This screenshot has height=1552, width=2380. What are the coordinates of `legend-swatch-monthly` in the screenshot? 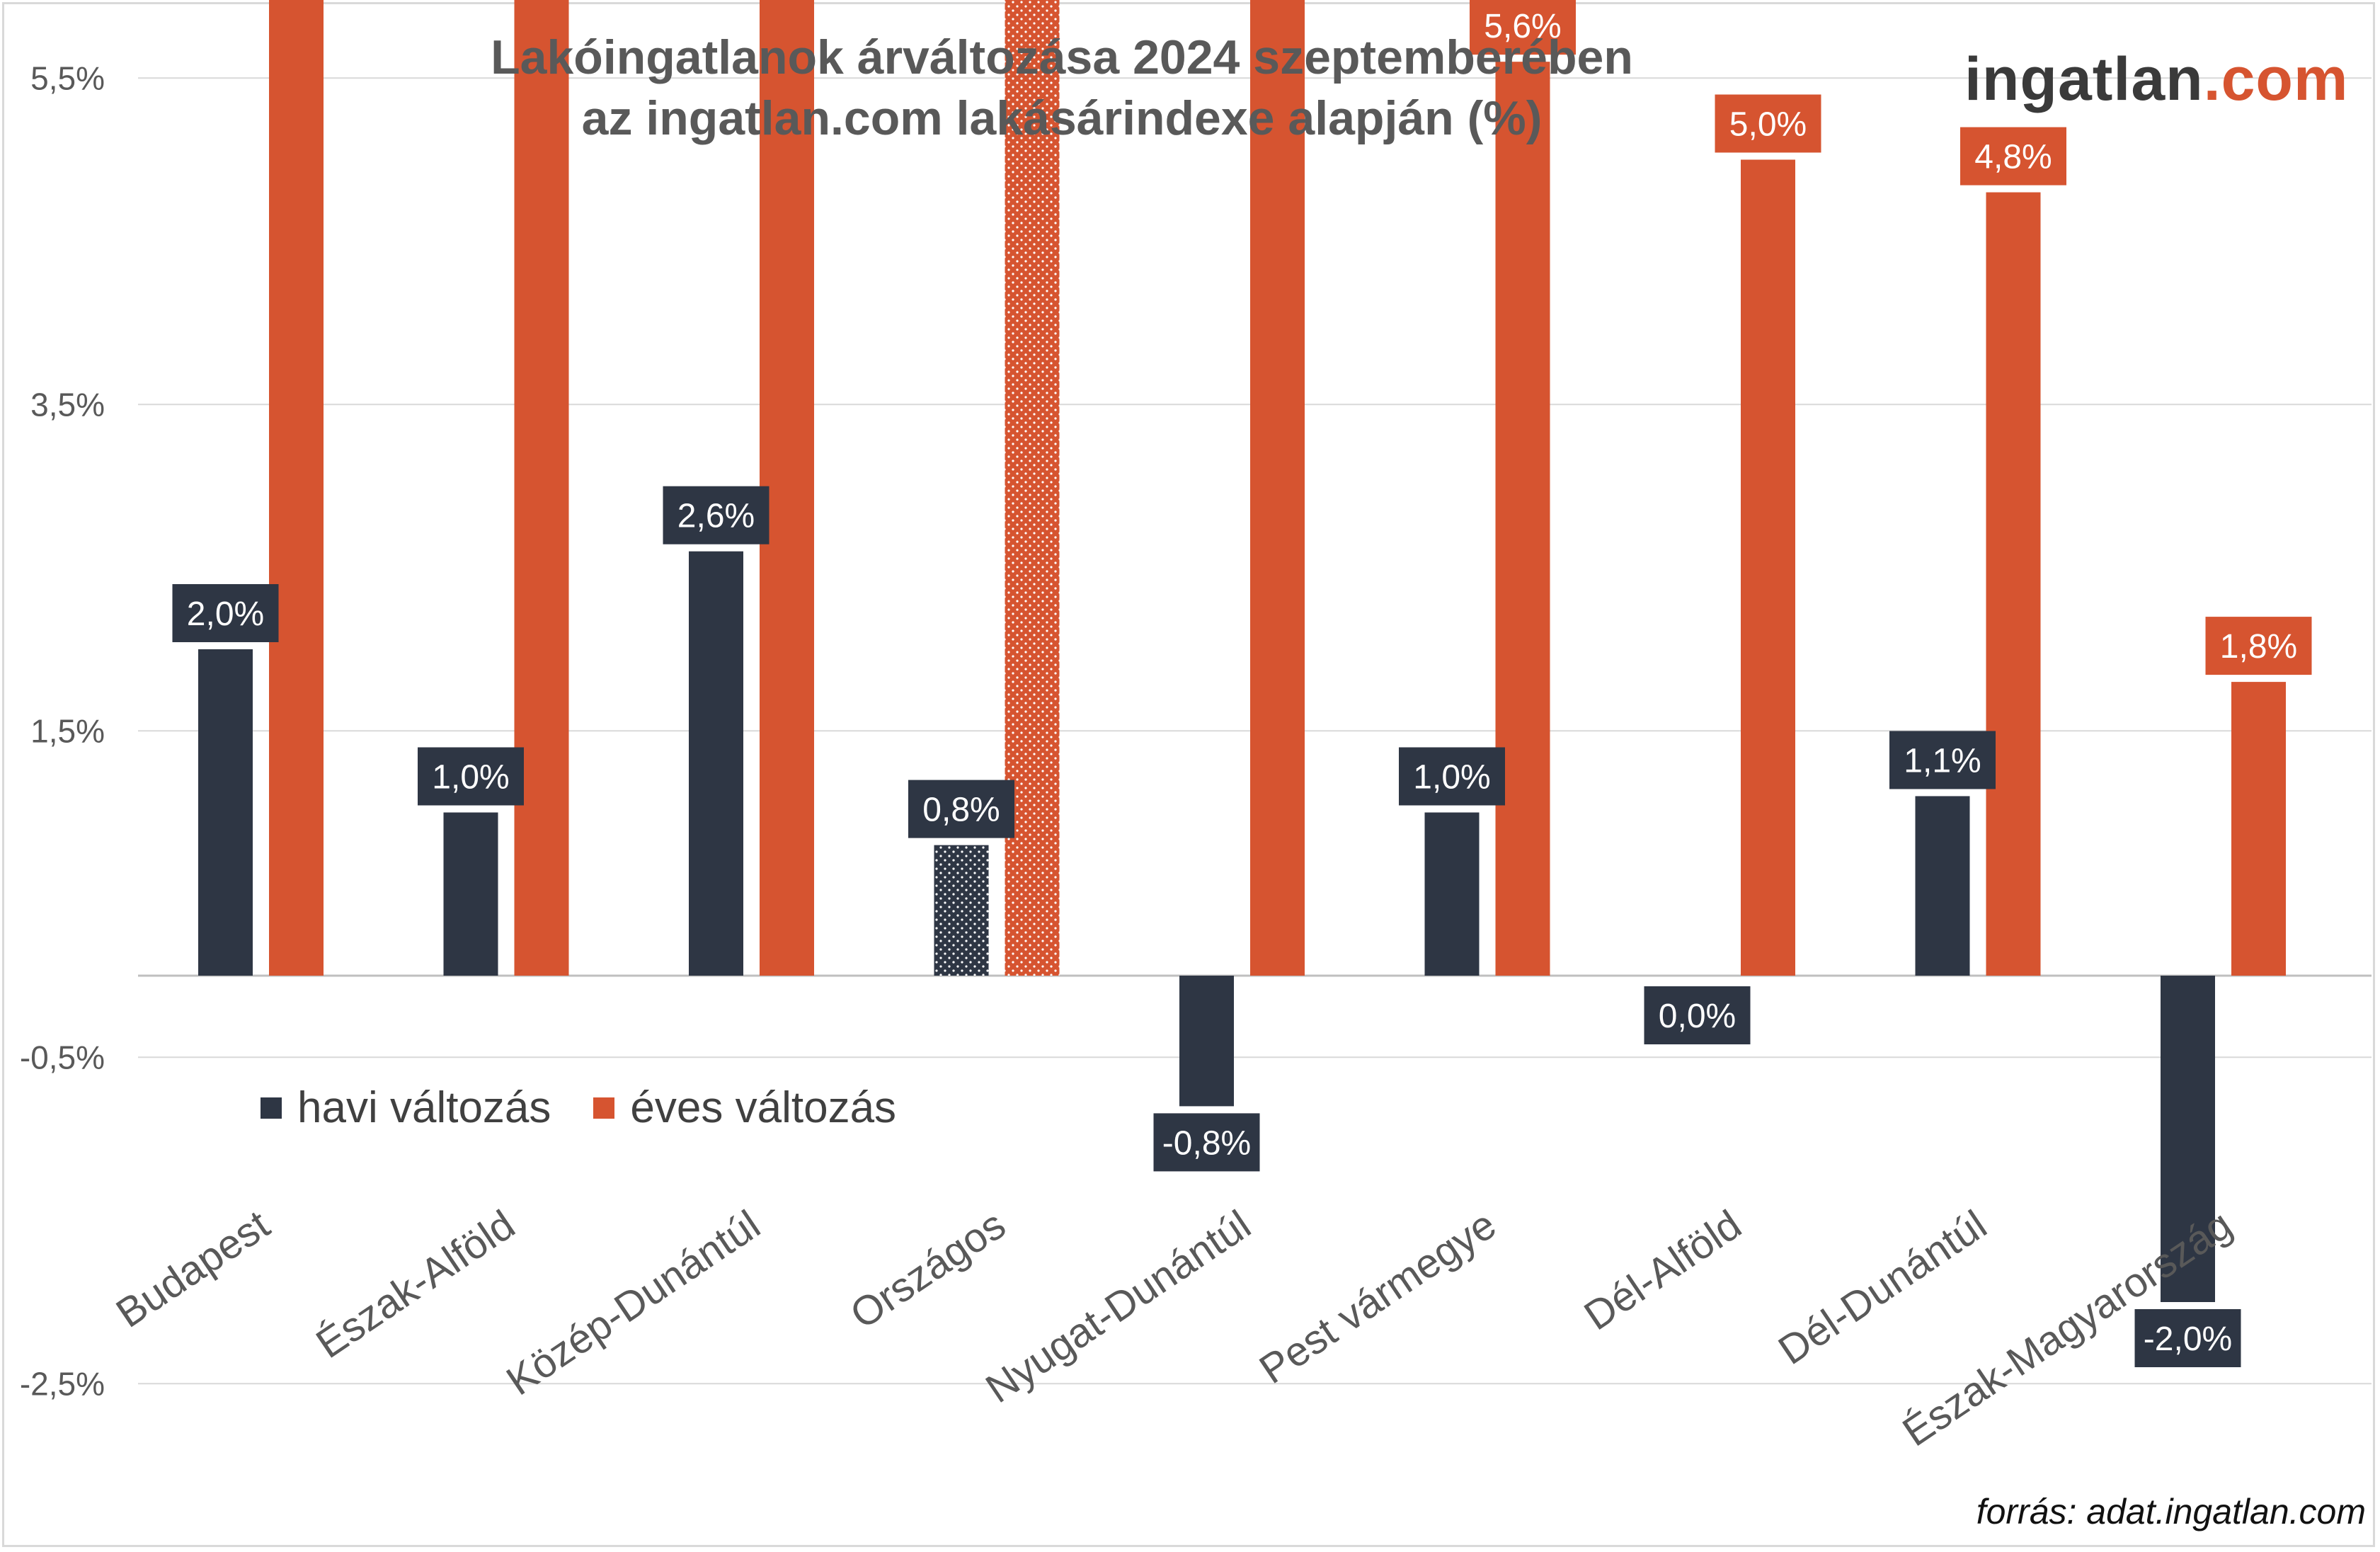 It's located at (271, 1108).